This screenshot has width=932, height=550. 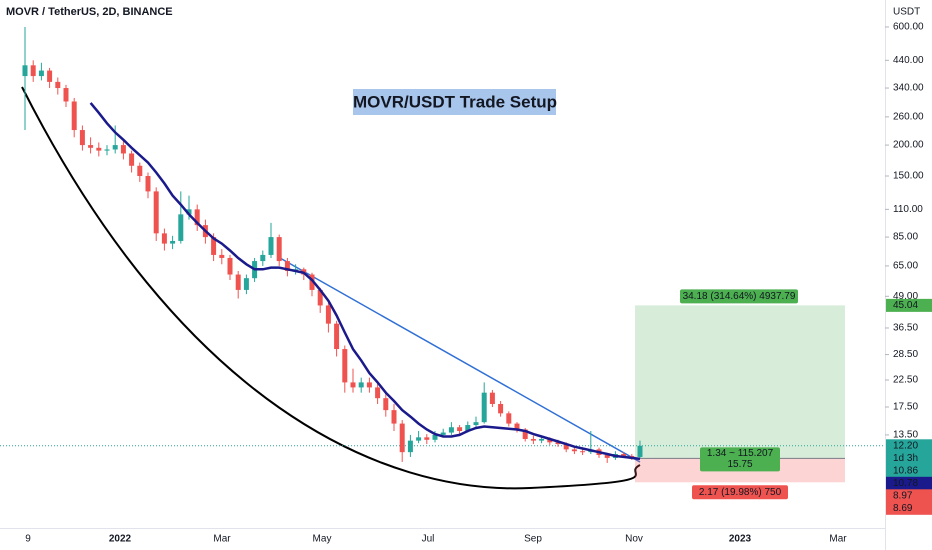 What do you see at coordinates (740, 539) in the screenshot?
I see `x-tick-label: 2023` at bounding box center [740, 539].